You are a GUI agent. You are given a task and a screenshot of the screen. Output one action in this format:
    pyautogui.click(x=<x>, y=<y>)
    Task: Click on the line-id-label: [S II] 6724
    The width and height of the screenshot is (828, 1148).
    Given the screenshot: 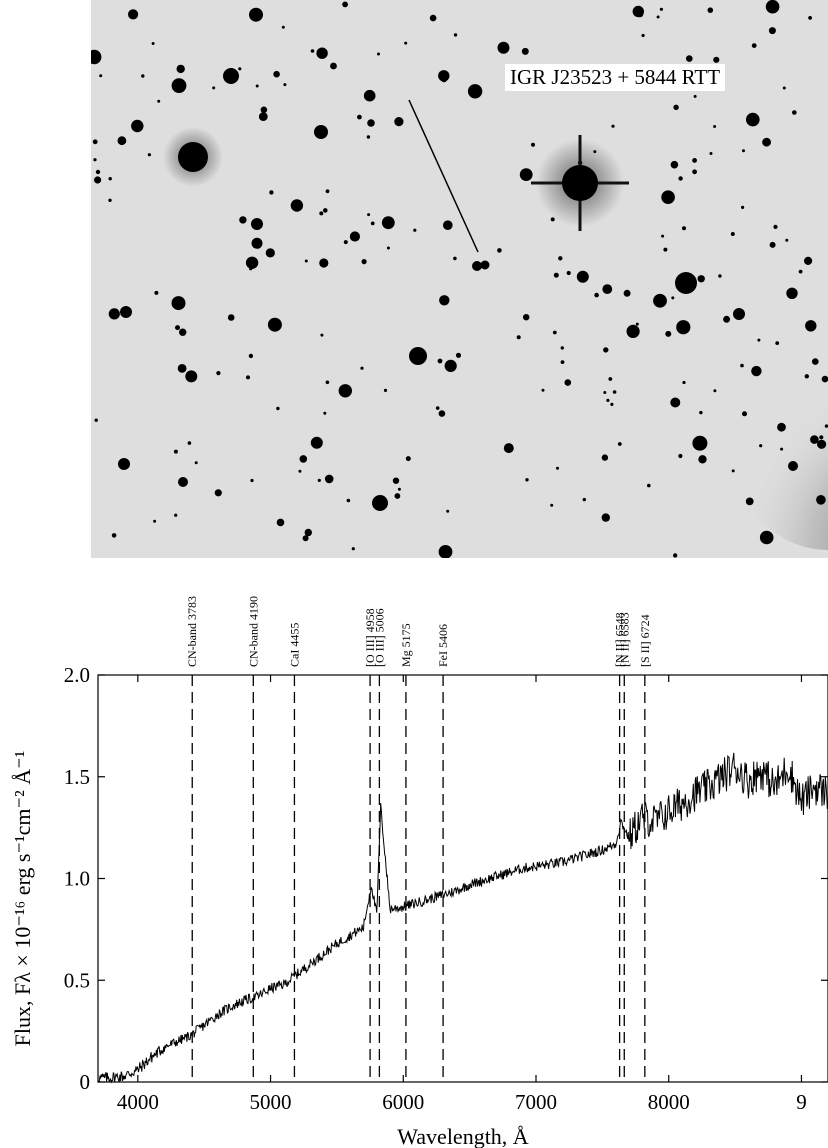 What is the action you would take?
    pyautogui.click(x=645, y=640)
    